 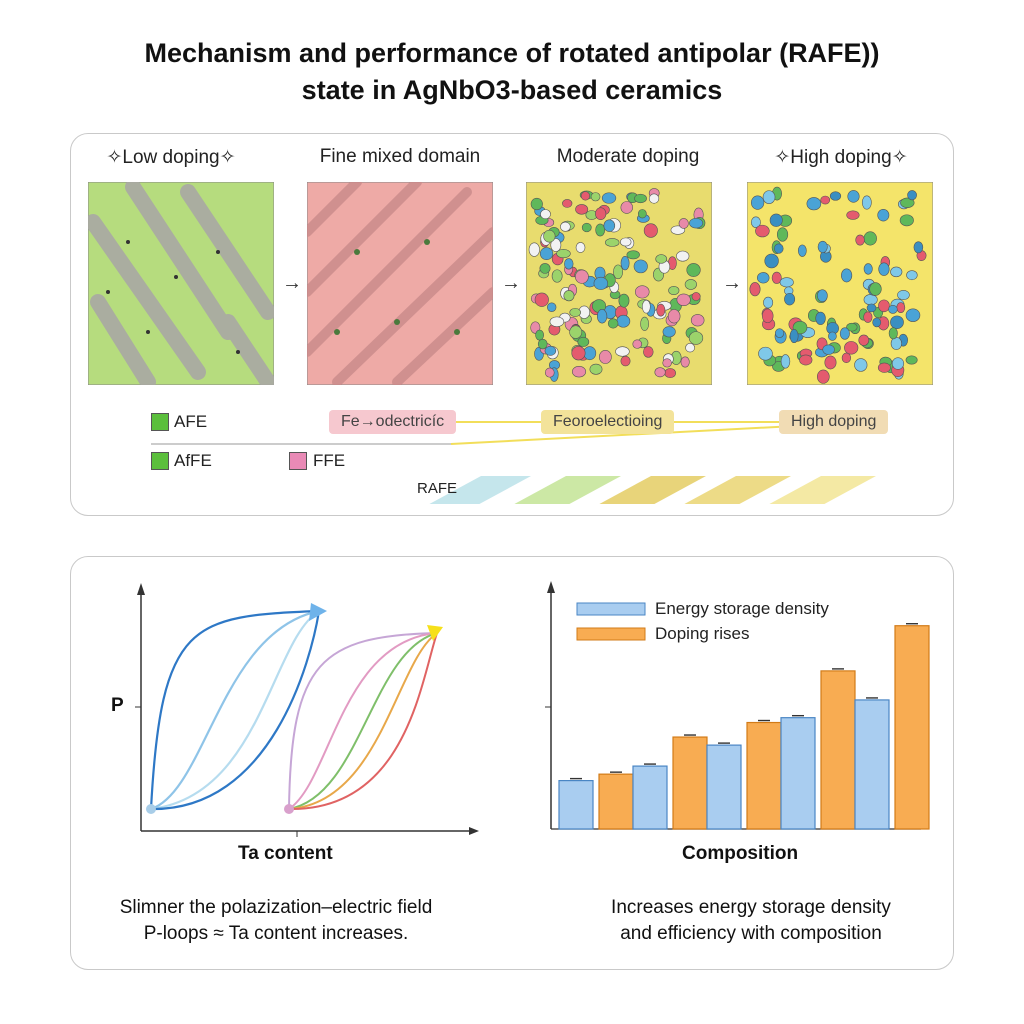 What do you see at coordinates (608, 422) in the screenshot?
I see `band-label-ferroelectric-2: Feoroelectioing` at bounding box center [608, 422].